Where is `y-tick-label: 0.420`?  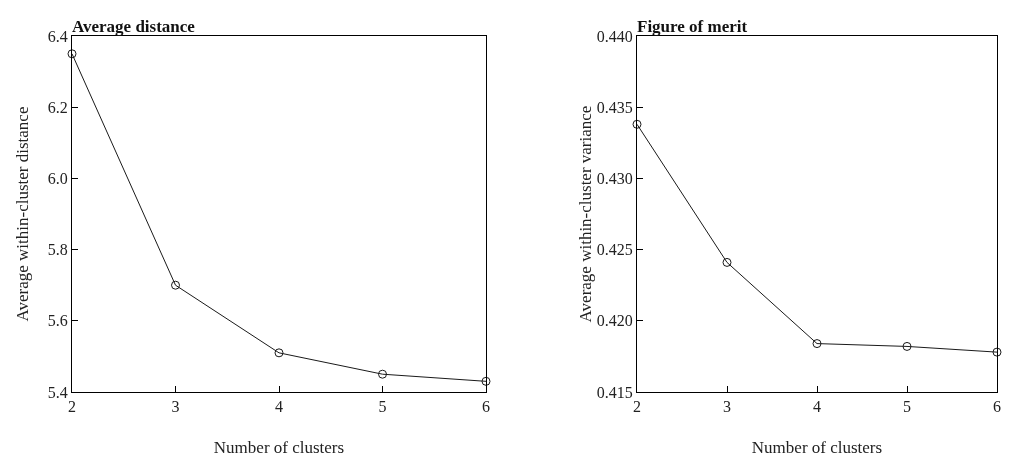
y-tick-label: 0.420 is located at coordinates (614, 321).